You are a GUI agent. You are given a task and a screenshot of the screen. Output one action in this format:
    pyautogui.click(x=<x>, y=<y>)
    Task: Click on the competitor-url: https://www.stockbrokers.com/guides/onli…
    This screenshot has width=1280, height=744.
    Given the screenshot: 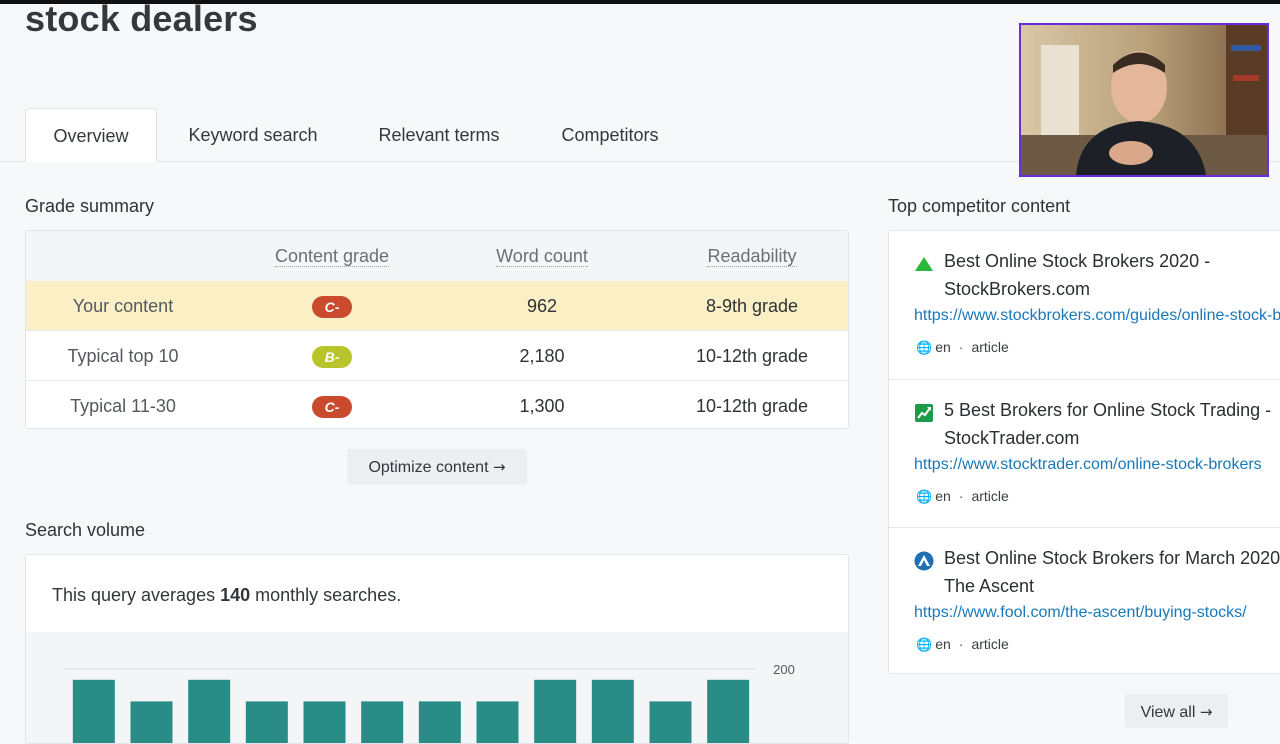 What is the action you would take?
    pyautogui.click(x=1097, y=315)
    